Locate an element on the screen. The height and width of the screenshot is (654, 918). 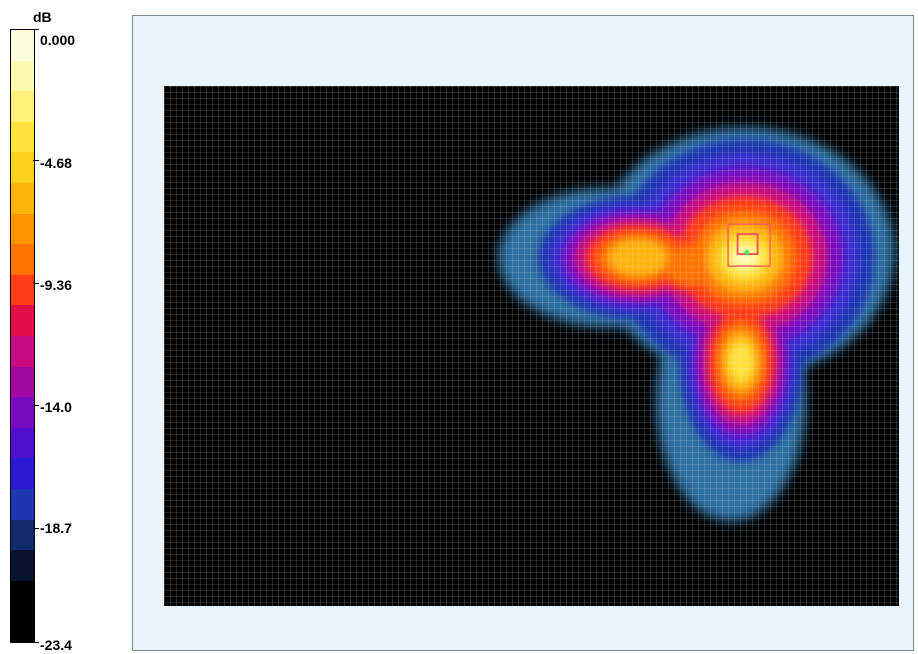
colorbar-tick-label: -9.36 is located at coordinates (56, 285).